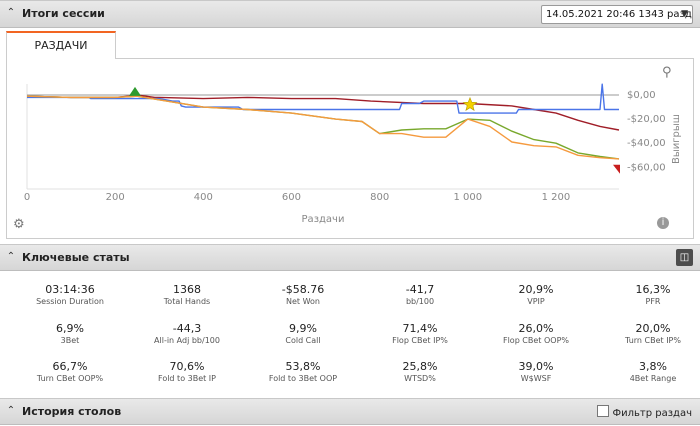 Image resolution: width=700 pixels, height=426 pixels. What do you see at coordinates (646, 119) in the screenshot?
I see `y-tick-label: -$20,00` at bounding box center [646, 119].